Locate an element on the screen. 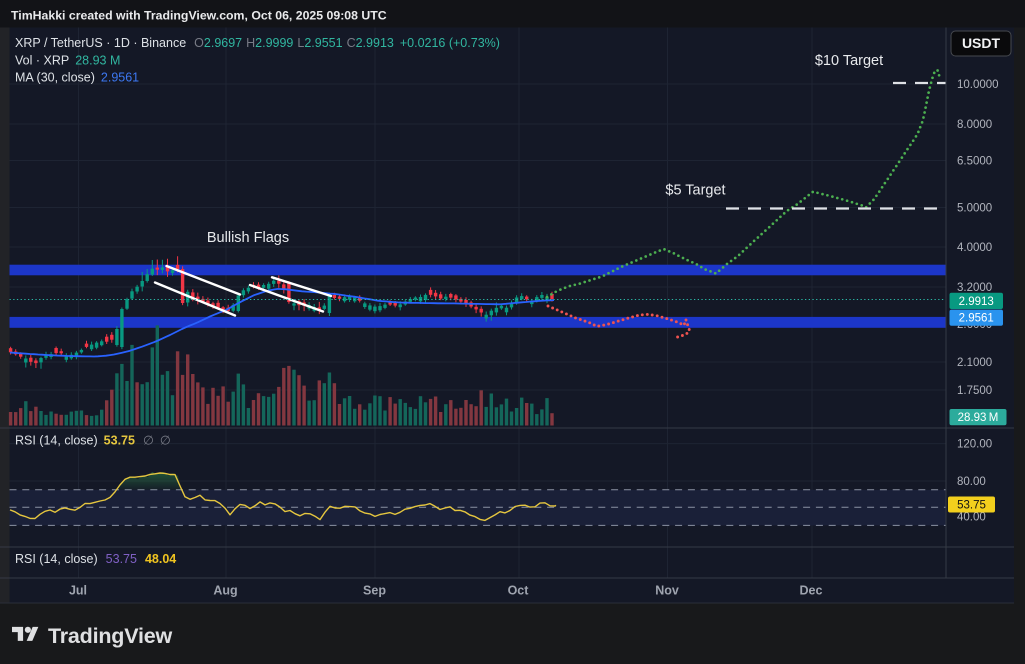  svg-text: $10 Target is located at coordinates (849, 61).